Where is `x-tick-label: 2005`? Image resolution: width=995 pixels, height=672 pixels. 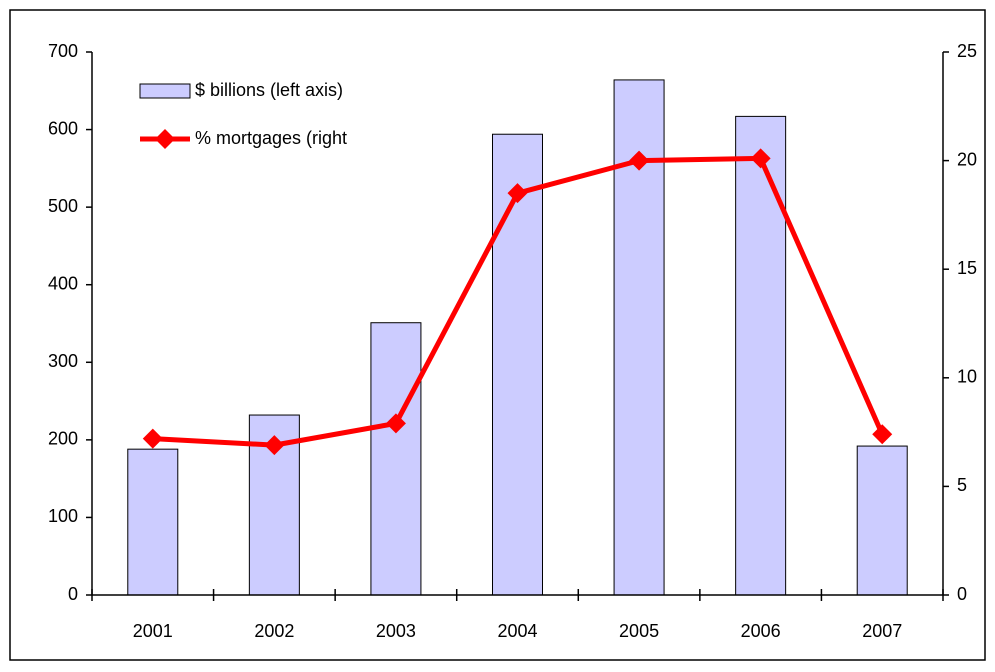 x-tick-label: 2005 is located at coordinates (639, 631).